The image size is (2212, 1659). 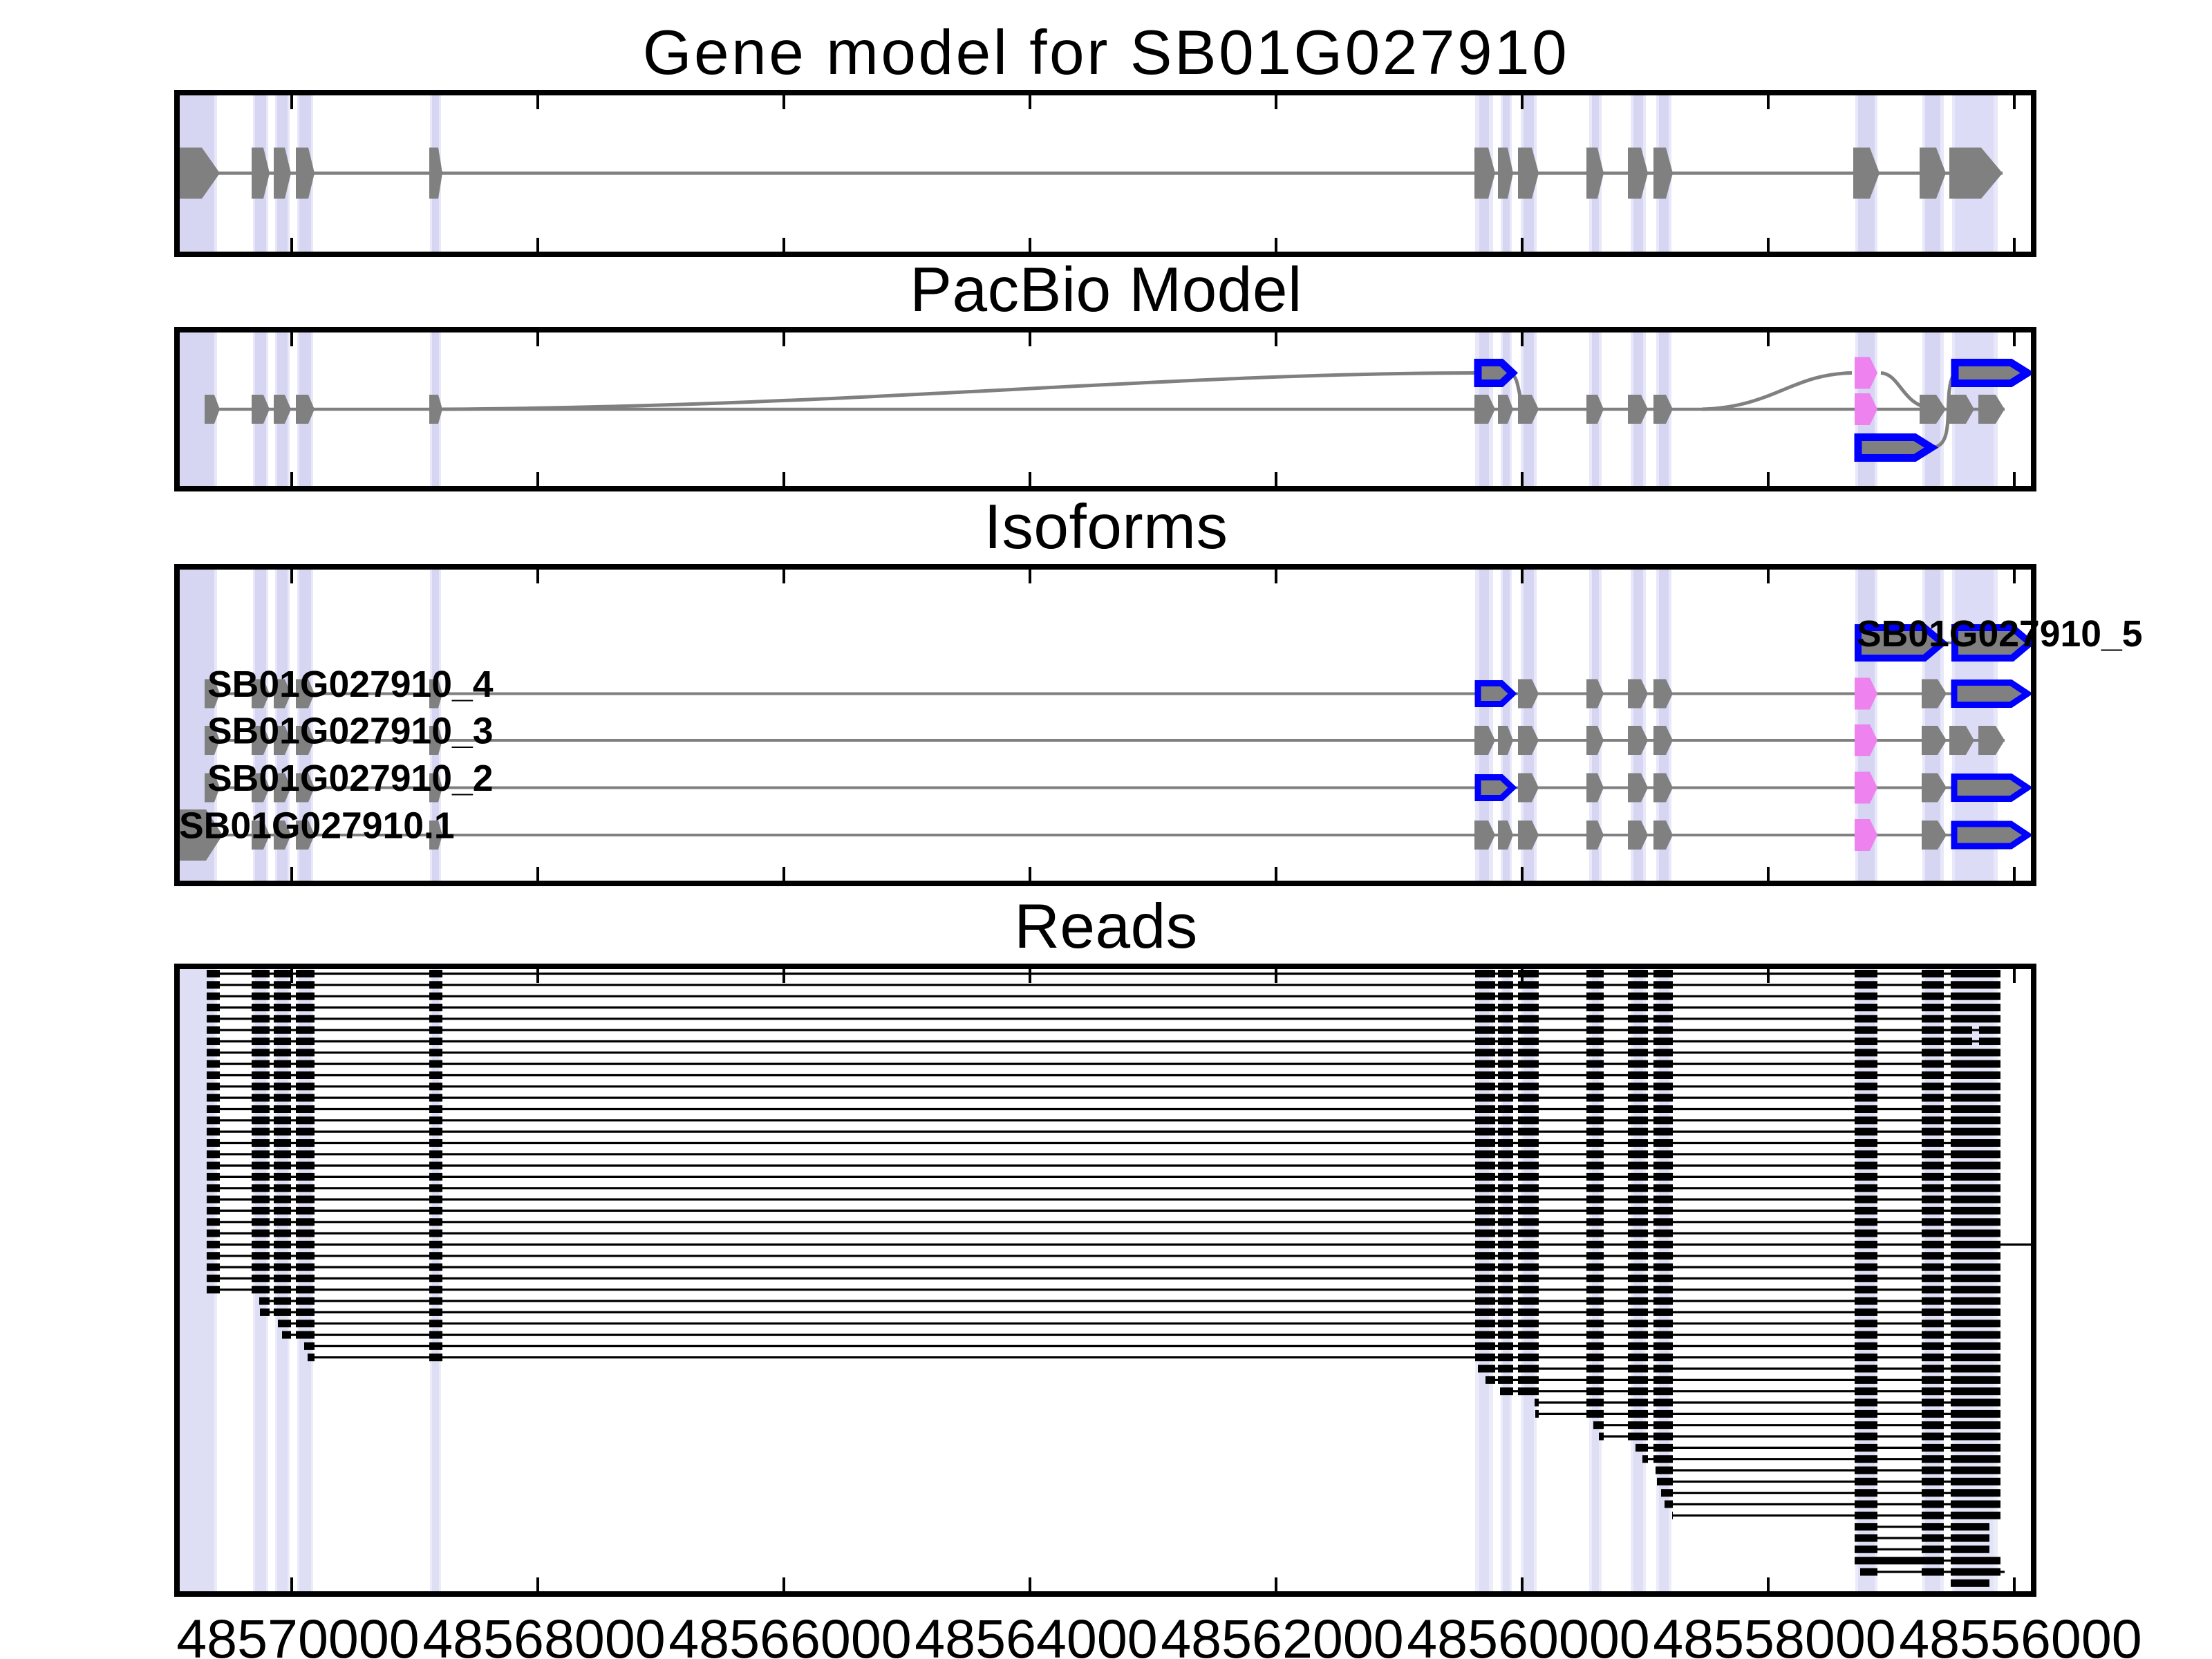 I want to click on svg-text: 48562000, so click(x=1282, y=1633).